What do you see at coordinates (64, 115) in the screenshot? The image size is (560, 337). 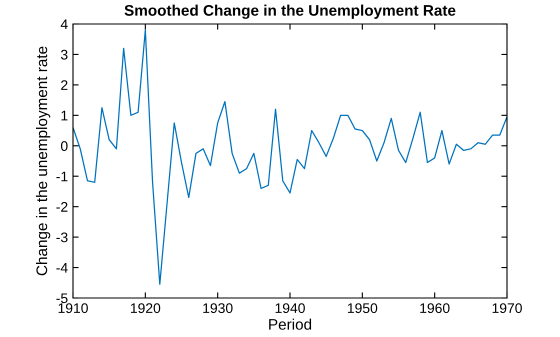 I see `y-tick-label: 1` at bounding box center [64, 115].